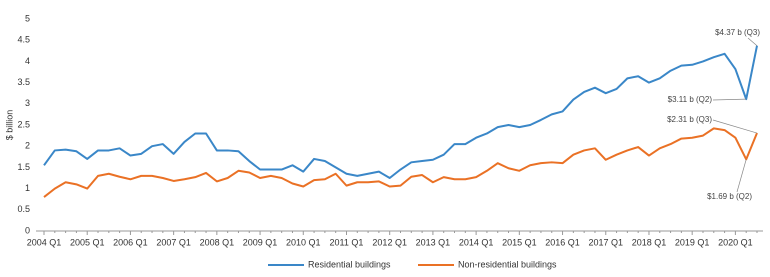 The height and width of the screenshot is (277, 770). Describe the element at coordinates (27, 188) in the screenshot. I see `y-tick-label: 1` at that location.